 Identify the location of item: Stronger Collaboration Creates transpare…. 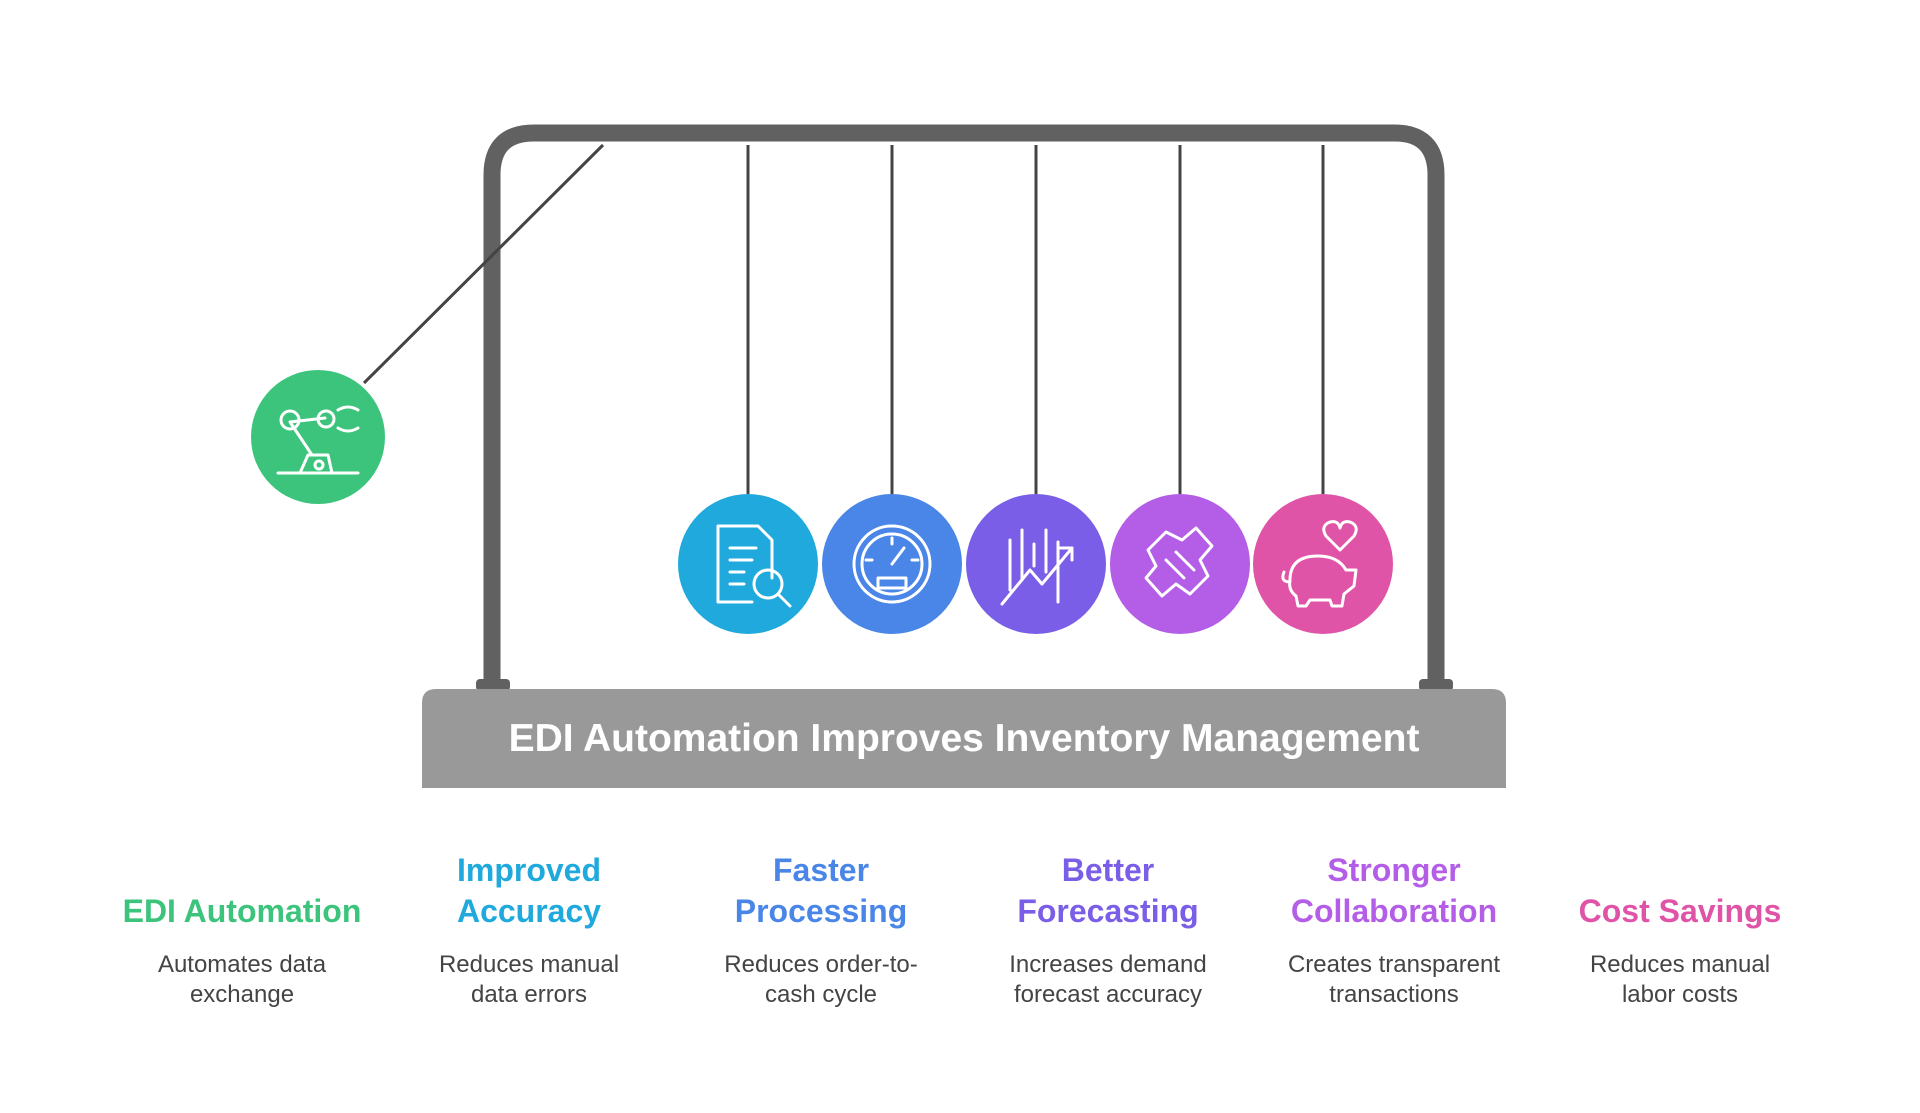
(1394, 929).